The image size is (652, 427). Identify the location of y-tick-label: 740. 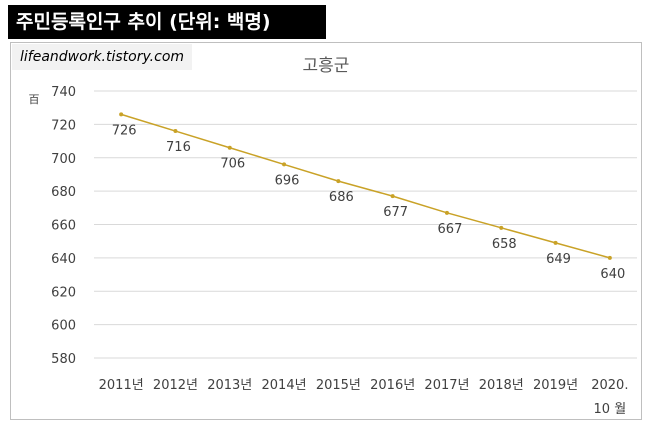
(63, 92).